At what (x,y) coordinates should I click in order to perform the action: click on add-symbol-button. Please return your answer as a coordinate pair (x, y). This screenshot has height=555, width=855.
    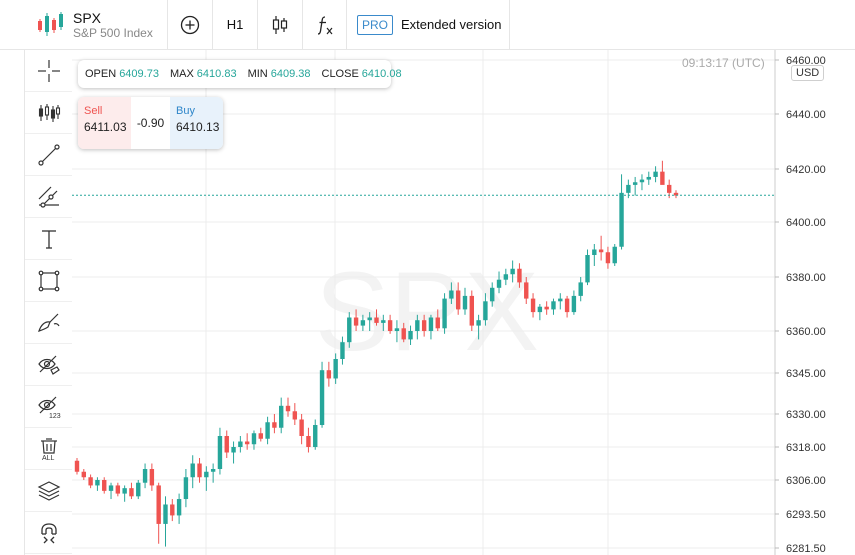
    Looking at the image, I should click on (190, 24).